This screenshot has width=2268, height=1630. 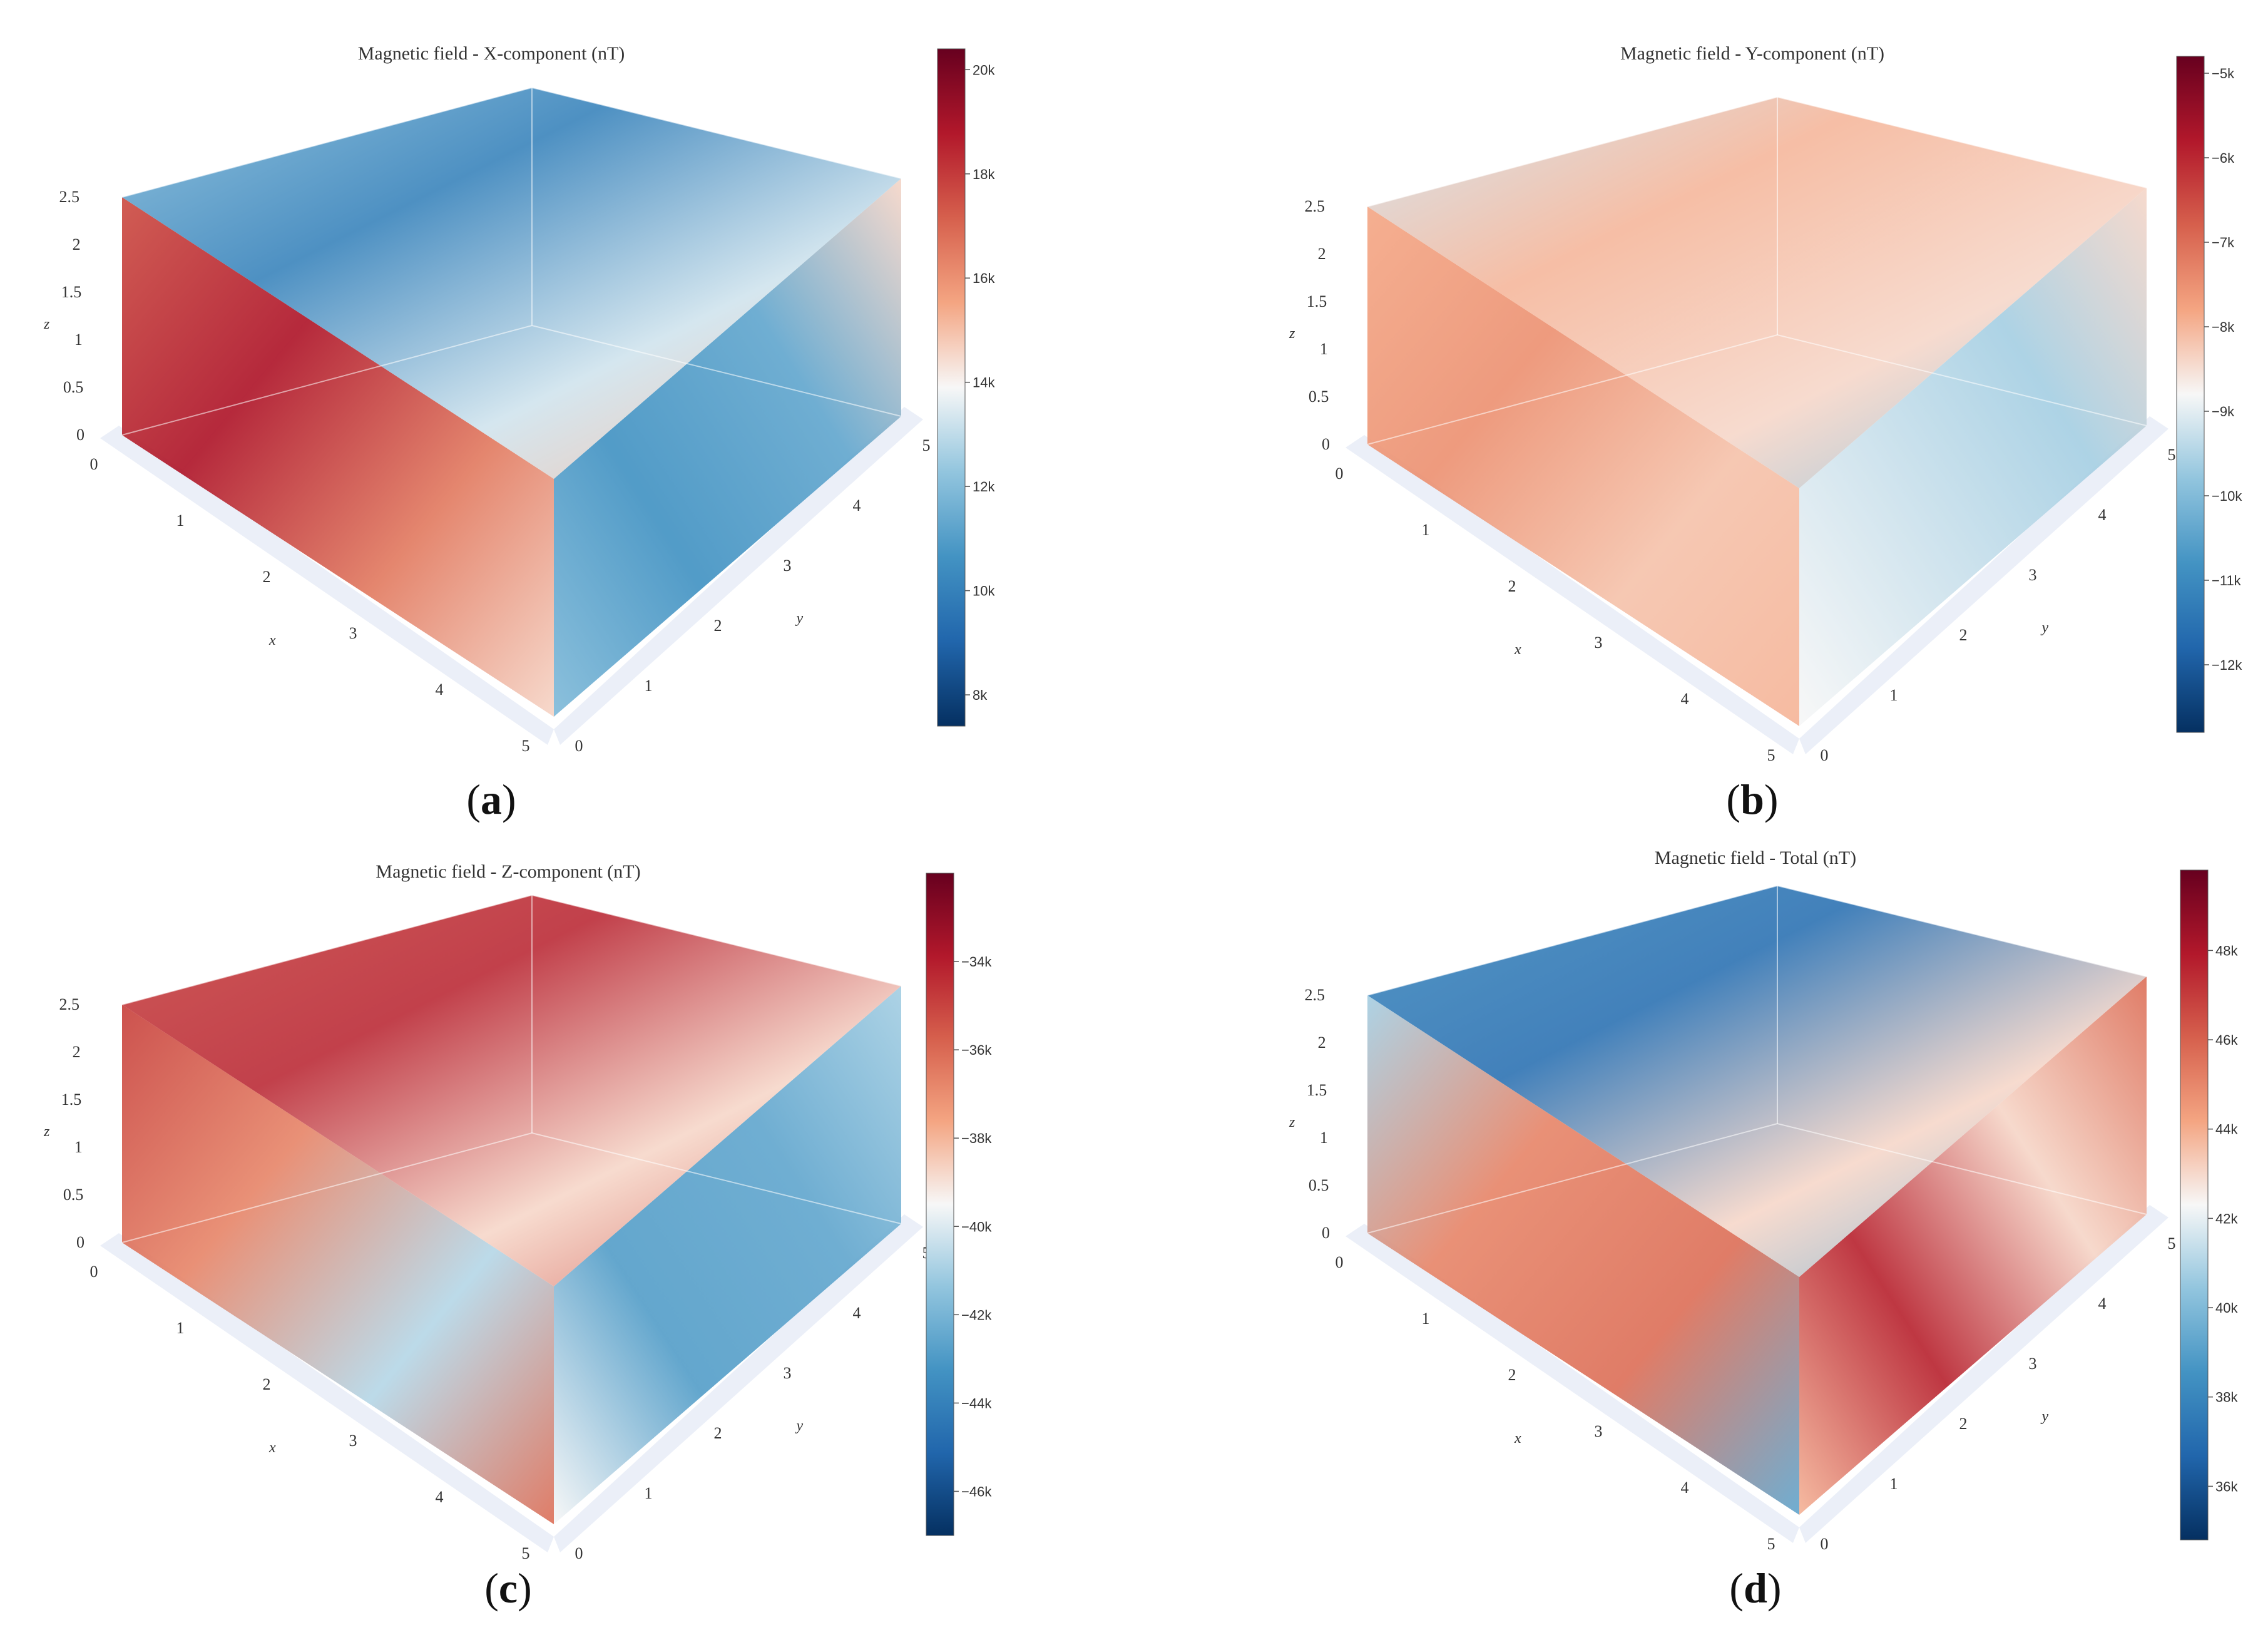 What do you see at coordinates (2223, 74) in the screenshot?
I see `colorbar-tick-label: −5k` at bounding box center [2223, 74].